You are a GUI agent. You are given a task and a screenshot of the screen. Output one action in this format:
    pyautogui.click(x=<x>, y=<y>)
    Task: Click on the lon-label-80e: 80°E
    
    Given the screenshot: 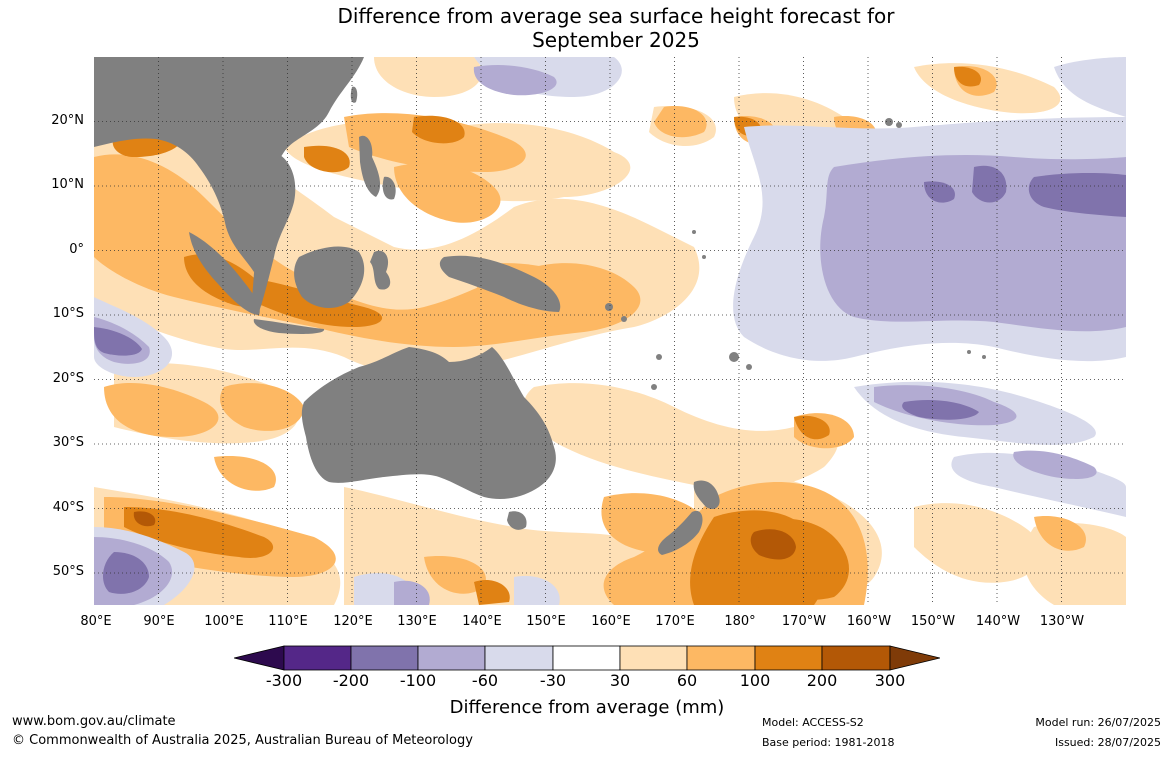 What is the action you would take?
    pyautogui.click(x=96, y=621)
    